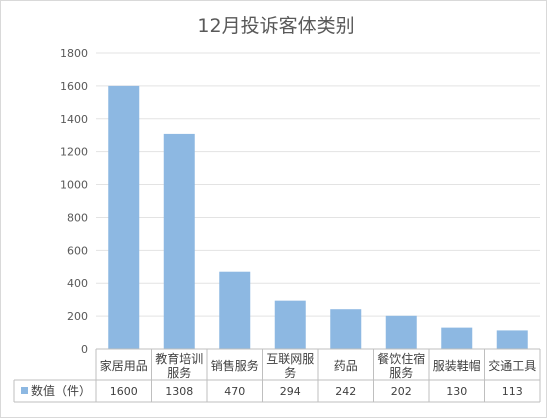 Image resolution: width=548 pixels, height=419 pixels. Describe the element at coordinates (77, 217) in the screenshot. I see `y-tick-label: 800` at that location.